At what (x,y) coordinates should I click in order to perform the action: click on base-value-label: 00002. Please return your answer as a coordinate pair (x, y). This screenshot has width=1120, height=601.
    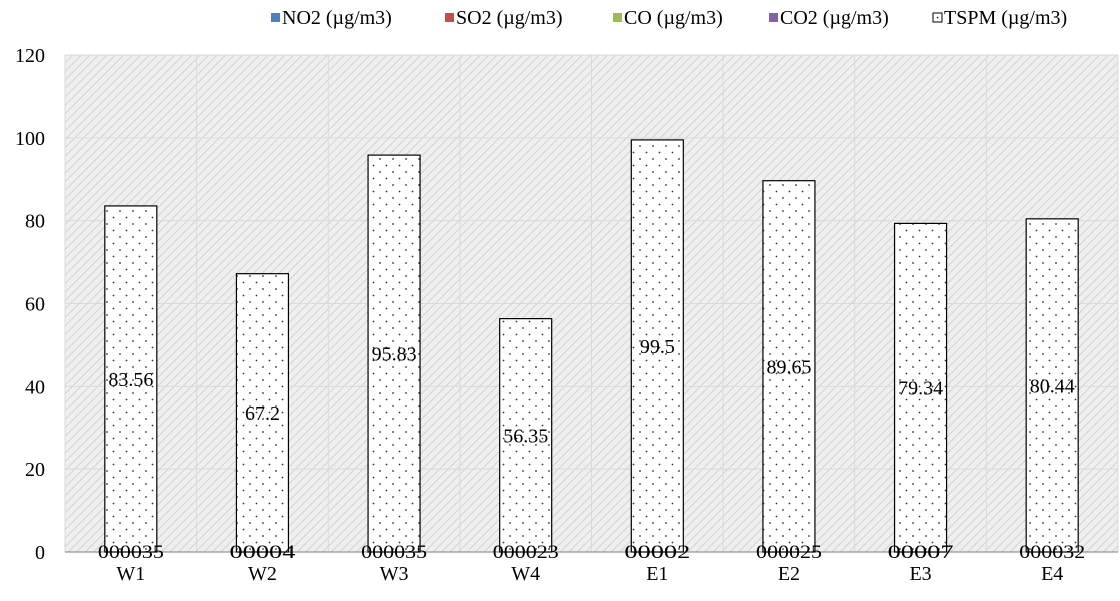
    Looking at the image, I should click on (657, 552).